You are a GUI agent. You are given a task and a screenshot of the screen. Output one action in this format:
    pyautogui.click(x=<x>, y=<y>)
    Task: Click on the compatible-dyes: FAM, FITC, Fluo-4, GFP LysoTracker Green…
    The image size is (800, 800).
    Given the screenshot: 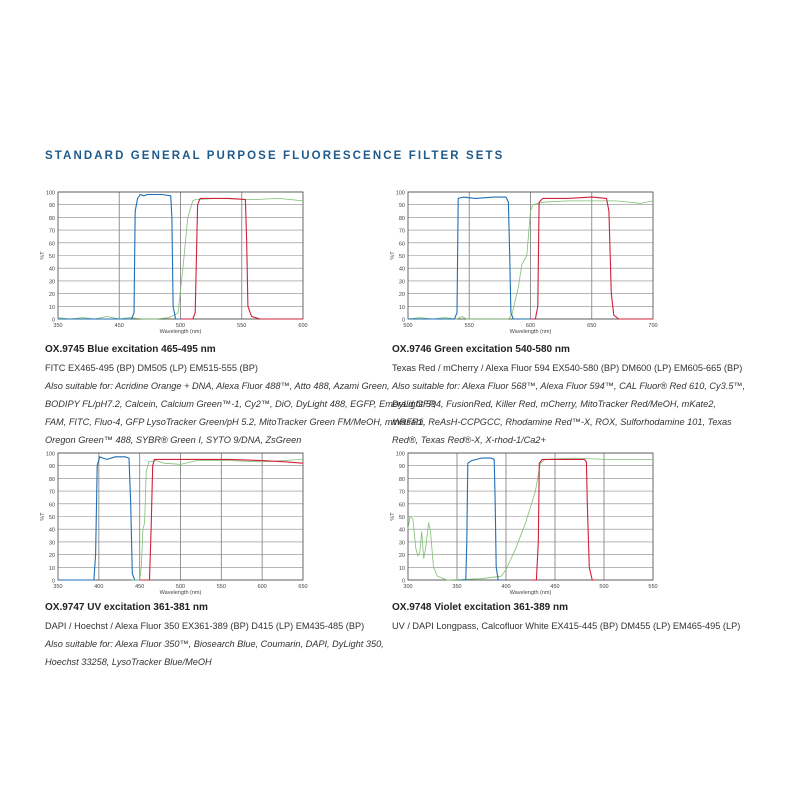 What is the action you would take?
    pyautogui.click(x=235, y=422)
    